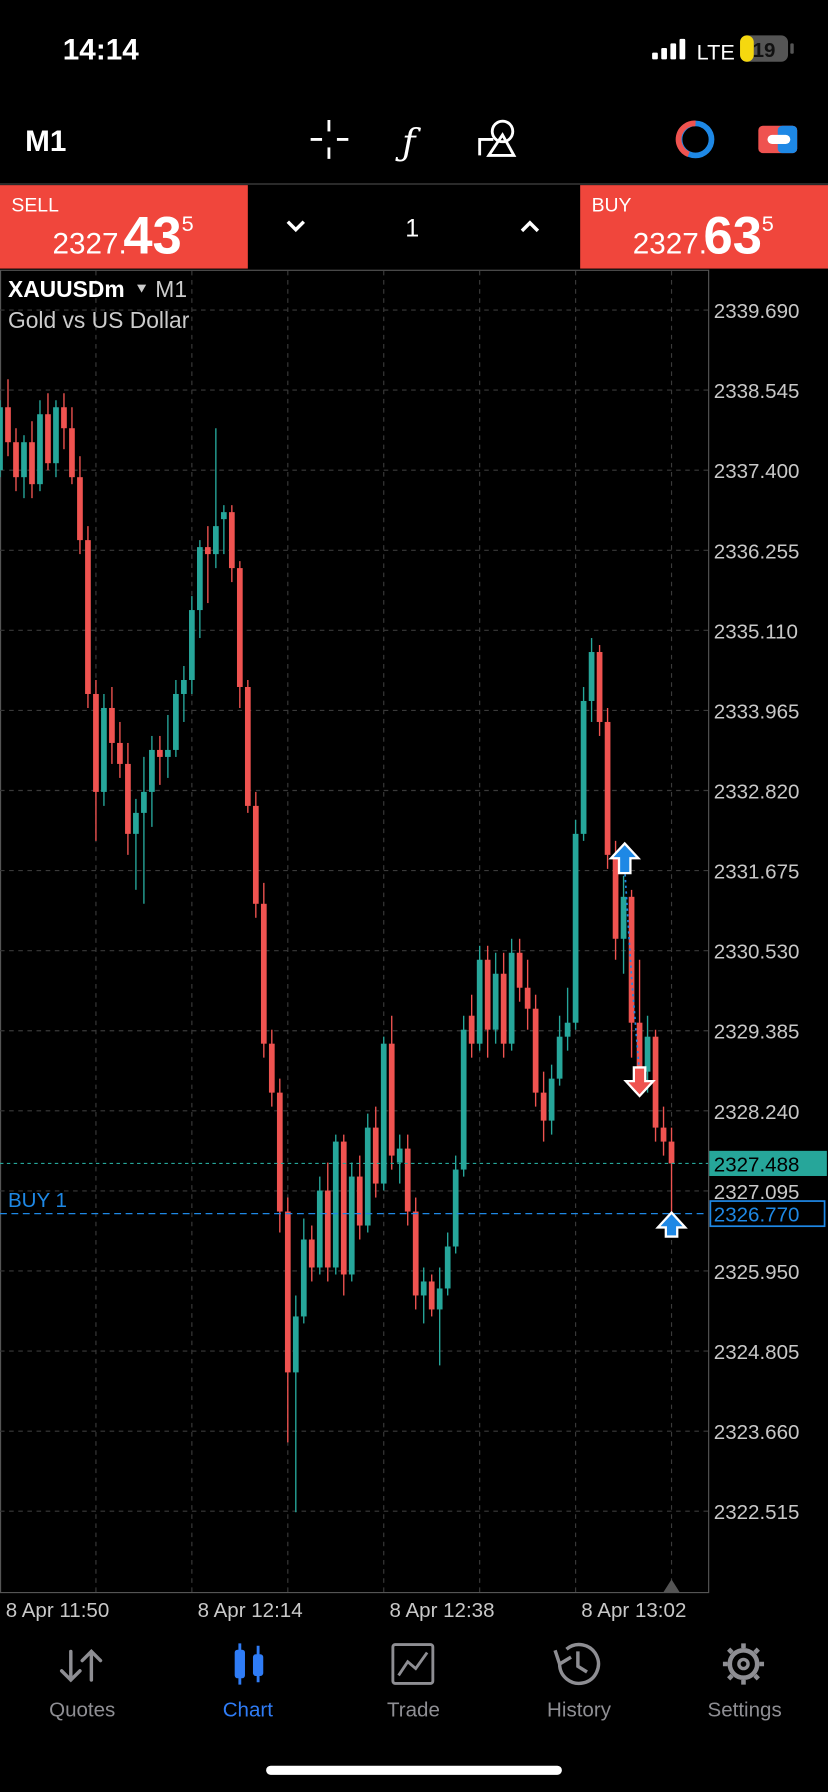 The image size is (828, 1792). I want to click on chart-icon, so click(249, 1664).